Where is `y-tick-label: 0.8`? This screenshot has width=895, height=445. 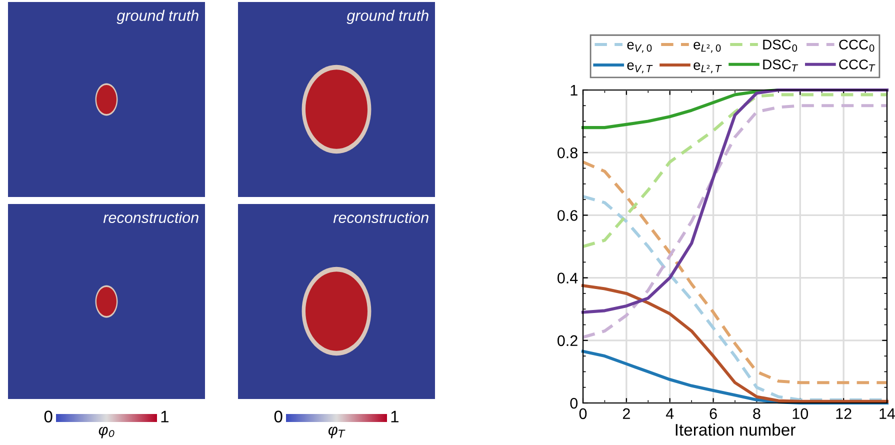
y-tick-label: 0.8 is located at coordinates (568, 152).